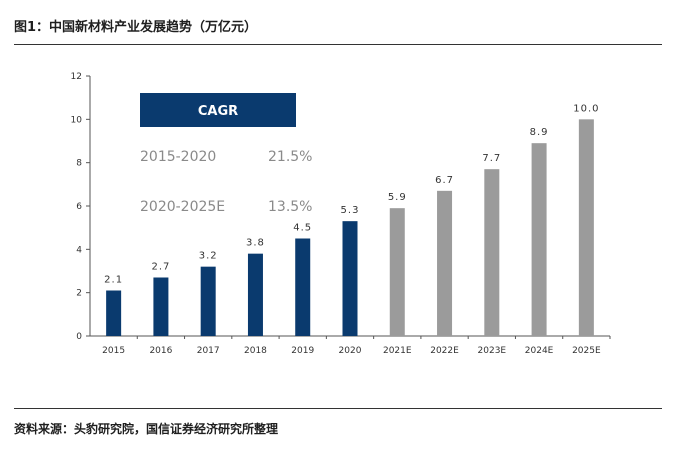 This screenshot has width=676, height=473. Describe the element at coordinates (303, 287) in the screenshot. I see `bar-2019` at that location.